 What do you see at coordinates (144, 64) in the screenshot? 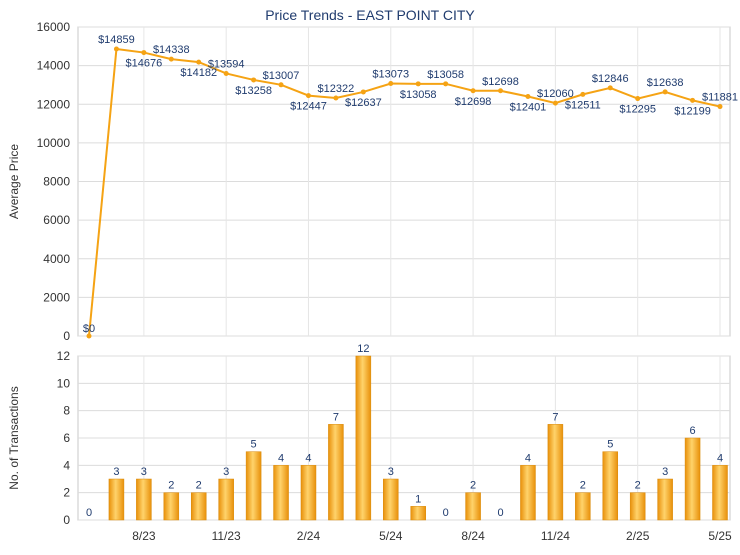
I see `price-label: $14676` at bounding box center [144, 64].